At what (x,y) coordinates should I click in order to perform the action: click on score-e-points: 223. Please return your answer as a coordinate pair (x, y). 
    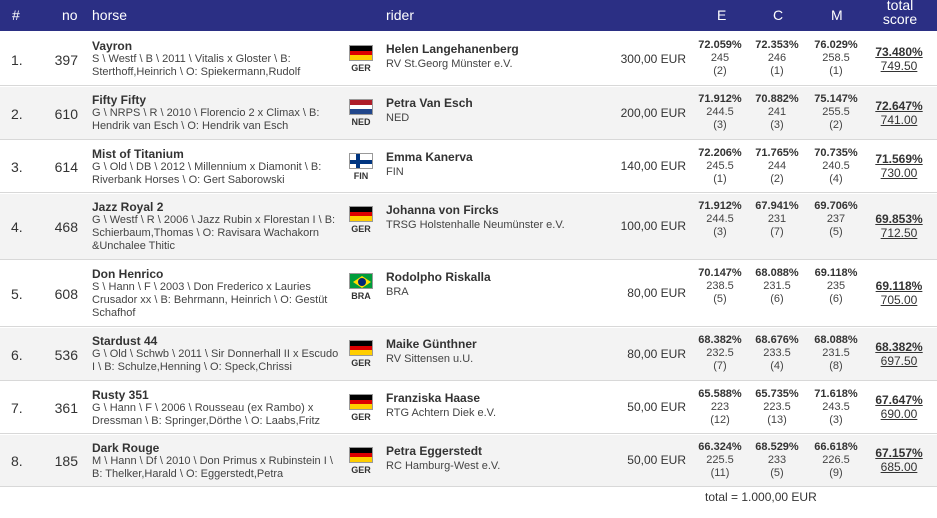
    Looking at the image, I should click on (720, 407).